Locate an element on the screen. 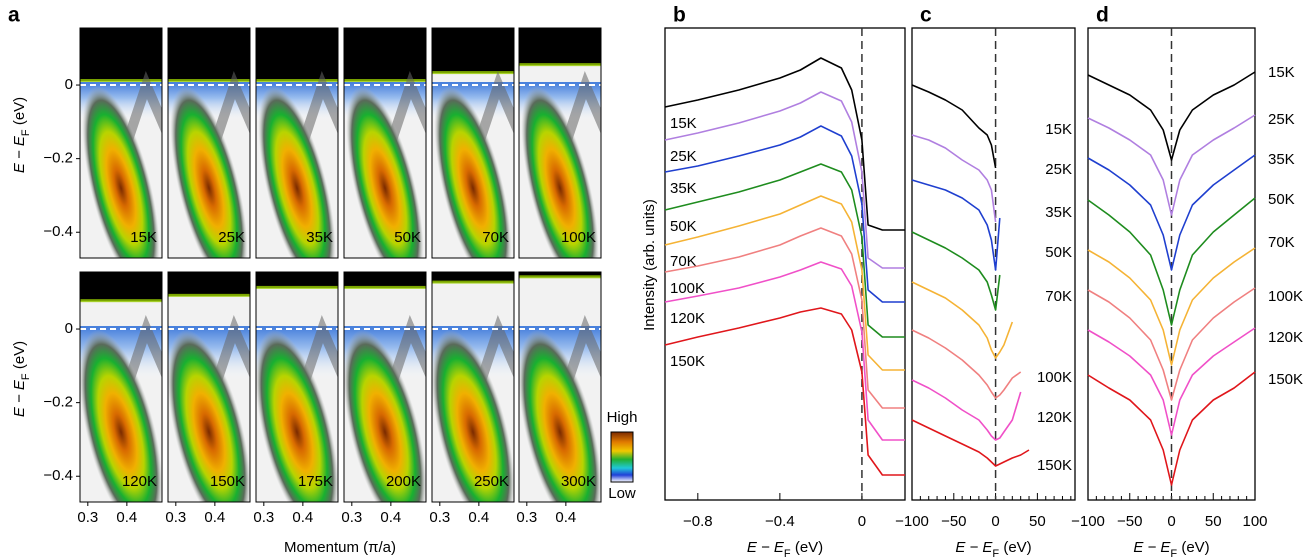 This screenshot has height=560, width=1315. temperature-label: 300K is located at coordinates (578, 481).